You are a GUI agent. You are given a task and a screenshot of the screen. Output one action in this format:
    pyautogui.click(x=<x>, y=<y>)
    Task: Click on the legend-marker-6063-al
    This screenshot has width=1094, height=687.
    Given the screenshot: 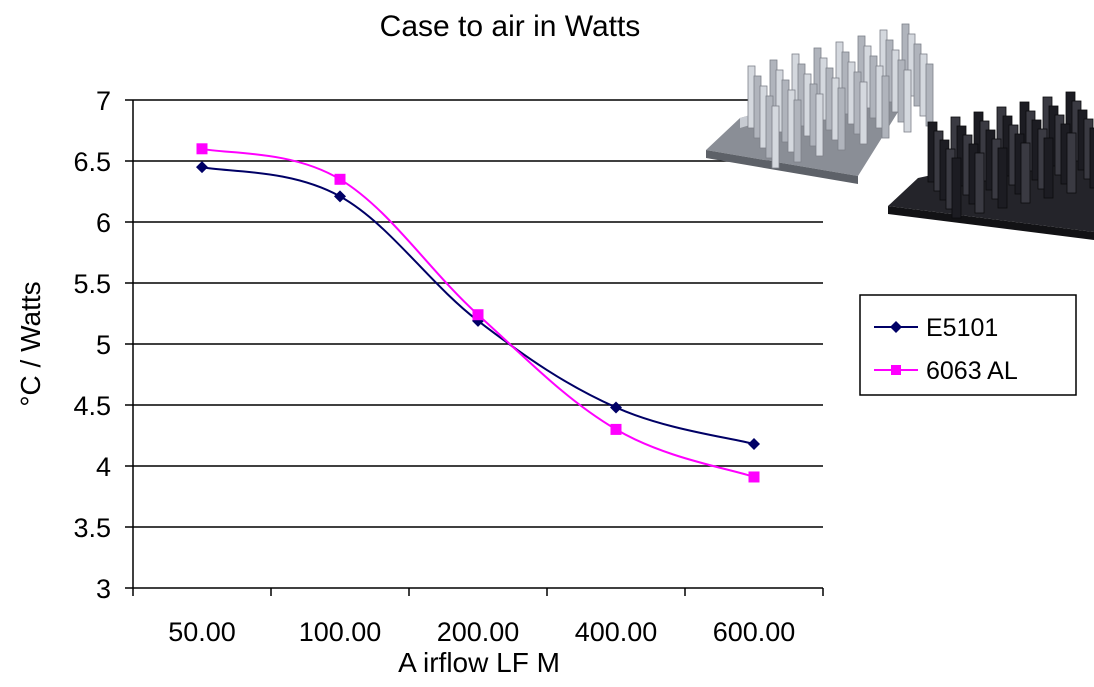 What is the action you would take?
    pyautogui.click(x=896, y=370)
    